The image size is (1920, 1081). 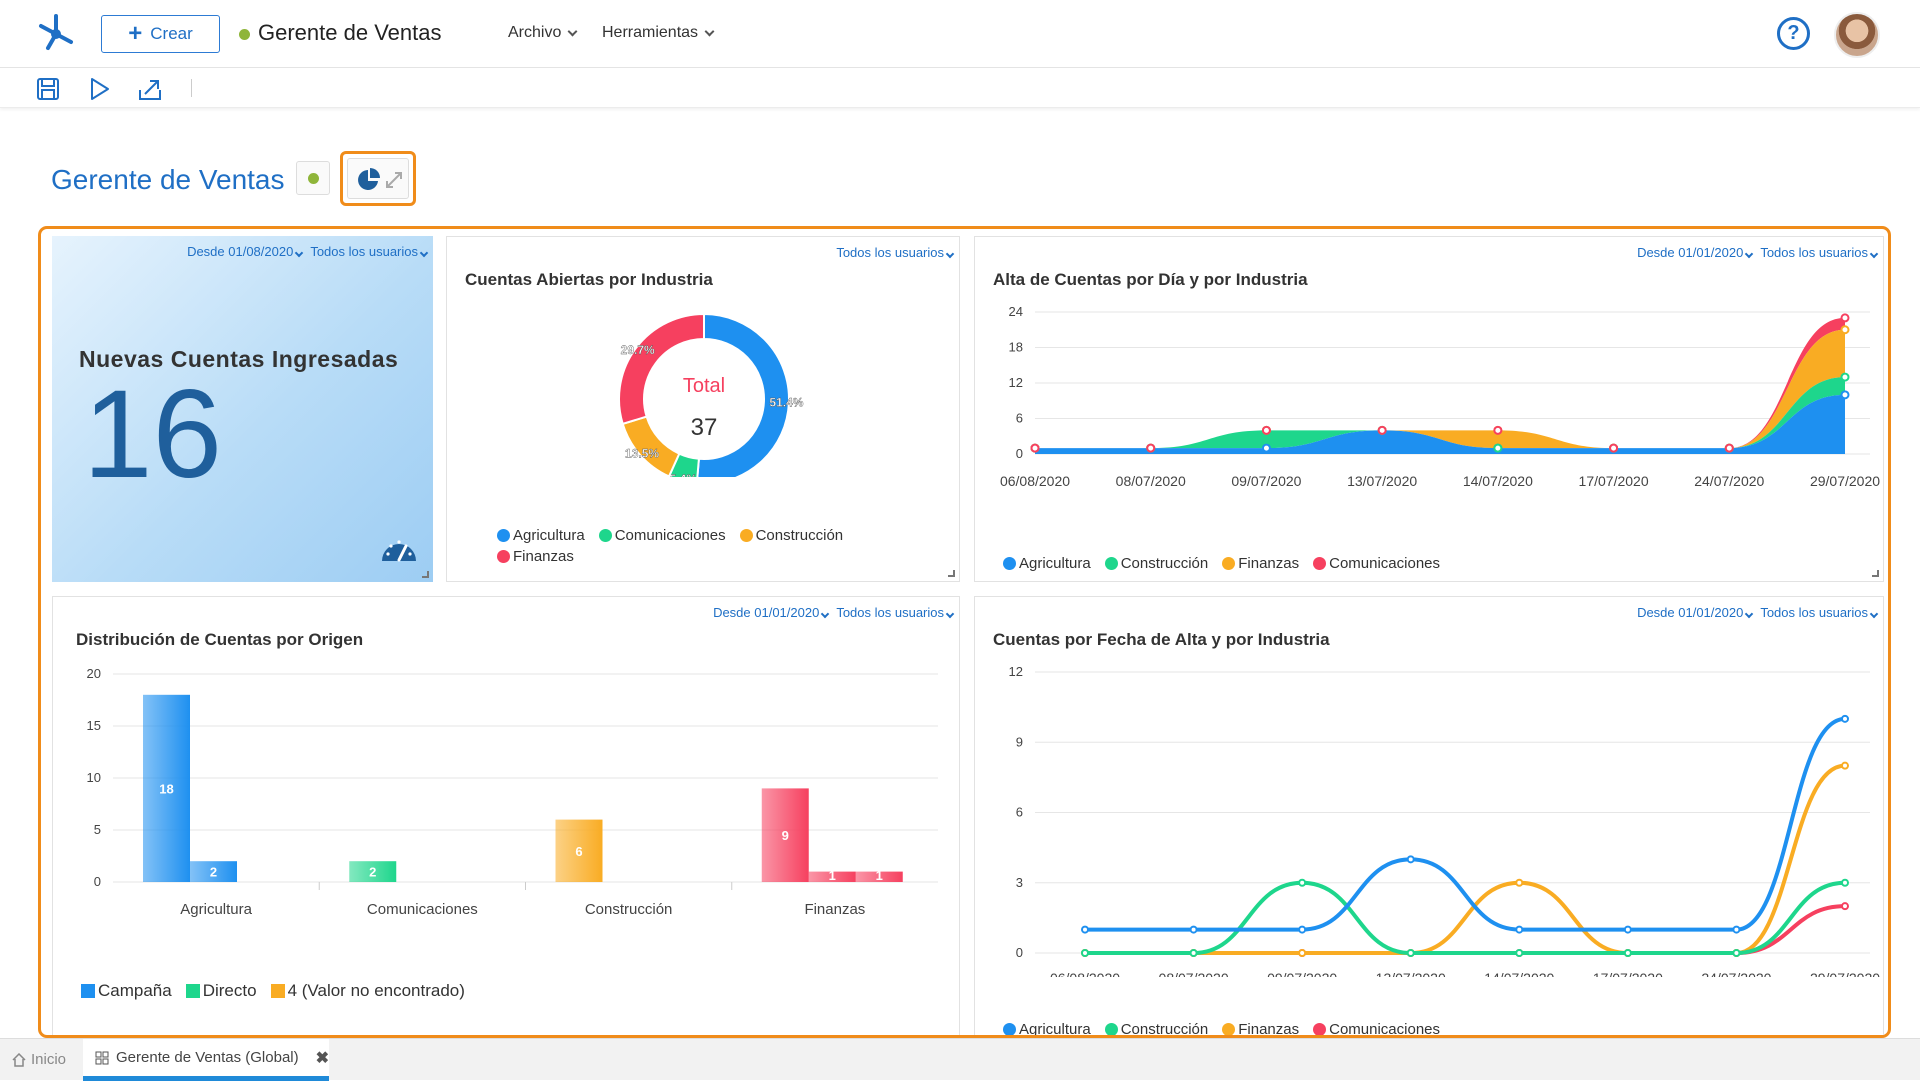 What do you see at coordinates (543, 33) in the screenshot?
I see `menu-archivo: Archivo` at bounding box center [543, 33].